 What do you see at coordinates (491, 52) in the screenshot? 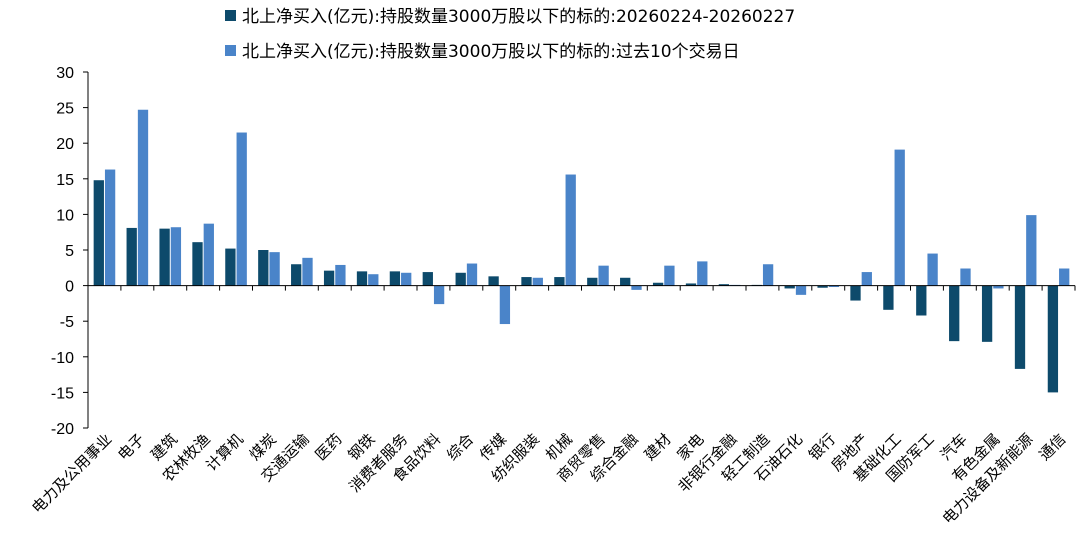
I see `legend-label-series-2: 北上净买入(亿元):持股数量3000万股以下的标的:过去10个交易日` at bounding box center [491, 52].